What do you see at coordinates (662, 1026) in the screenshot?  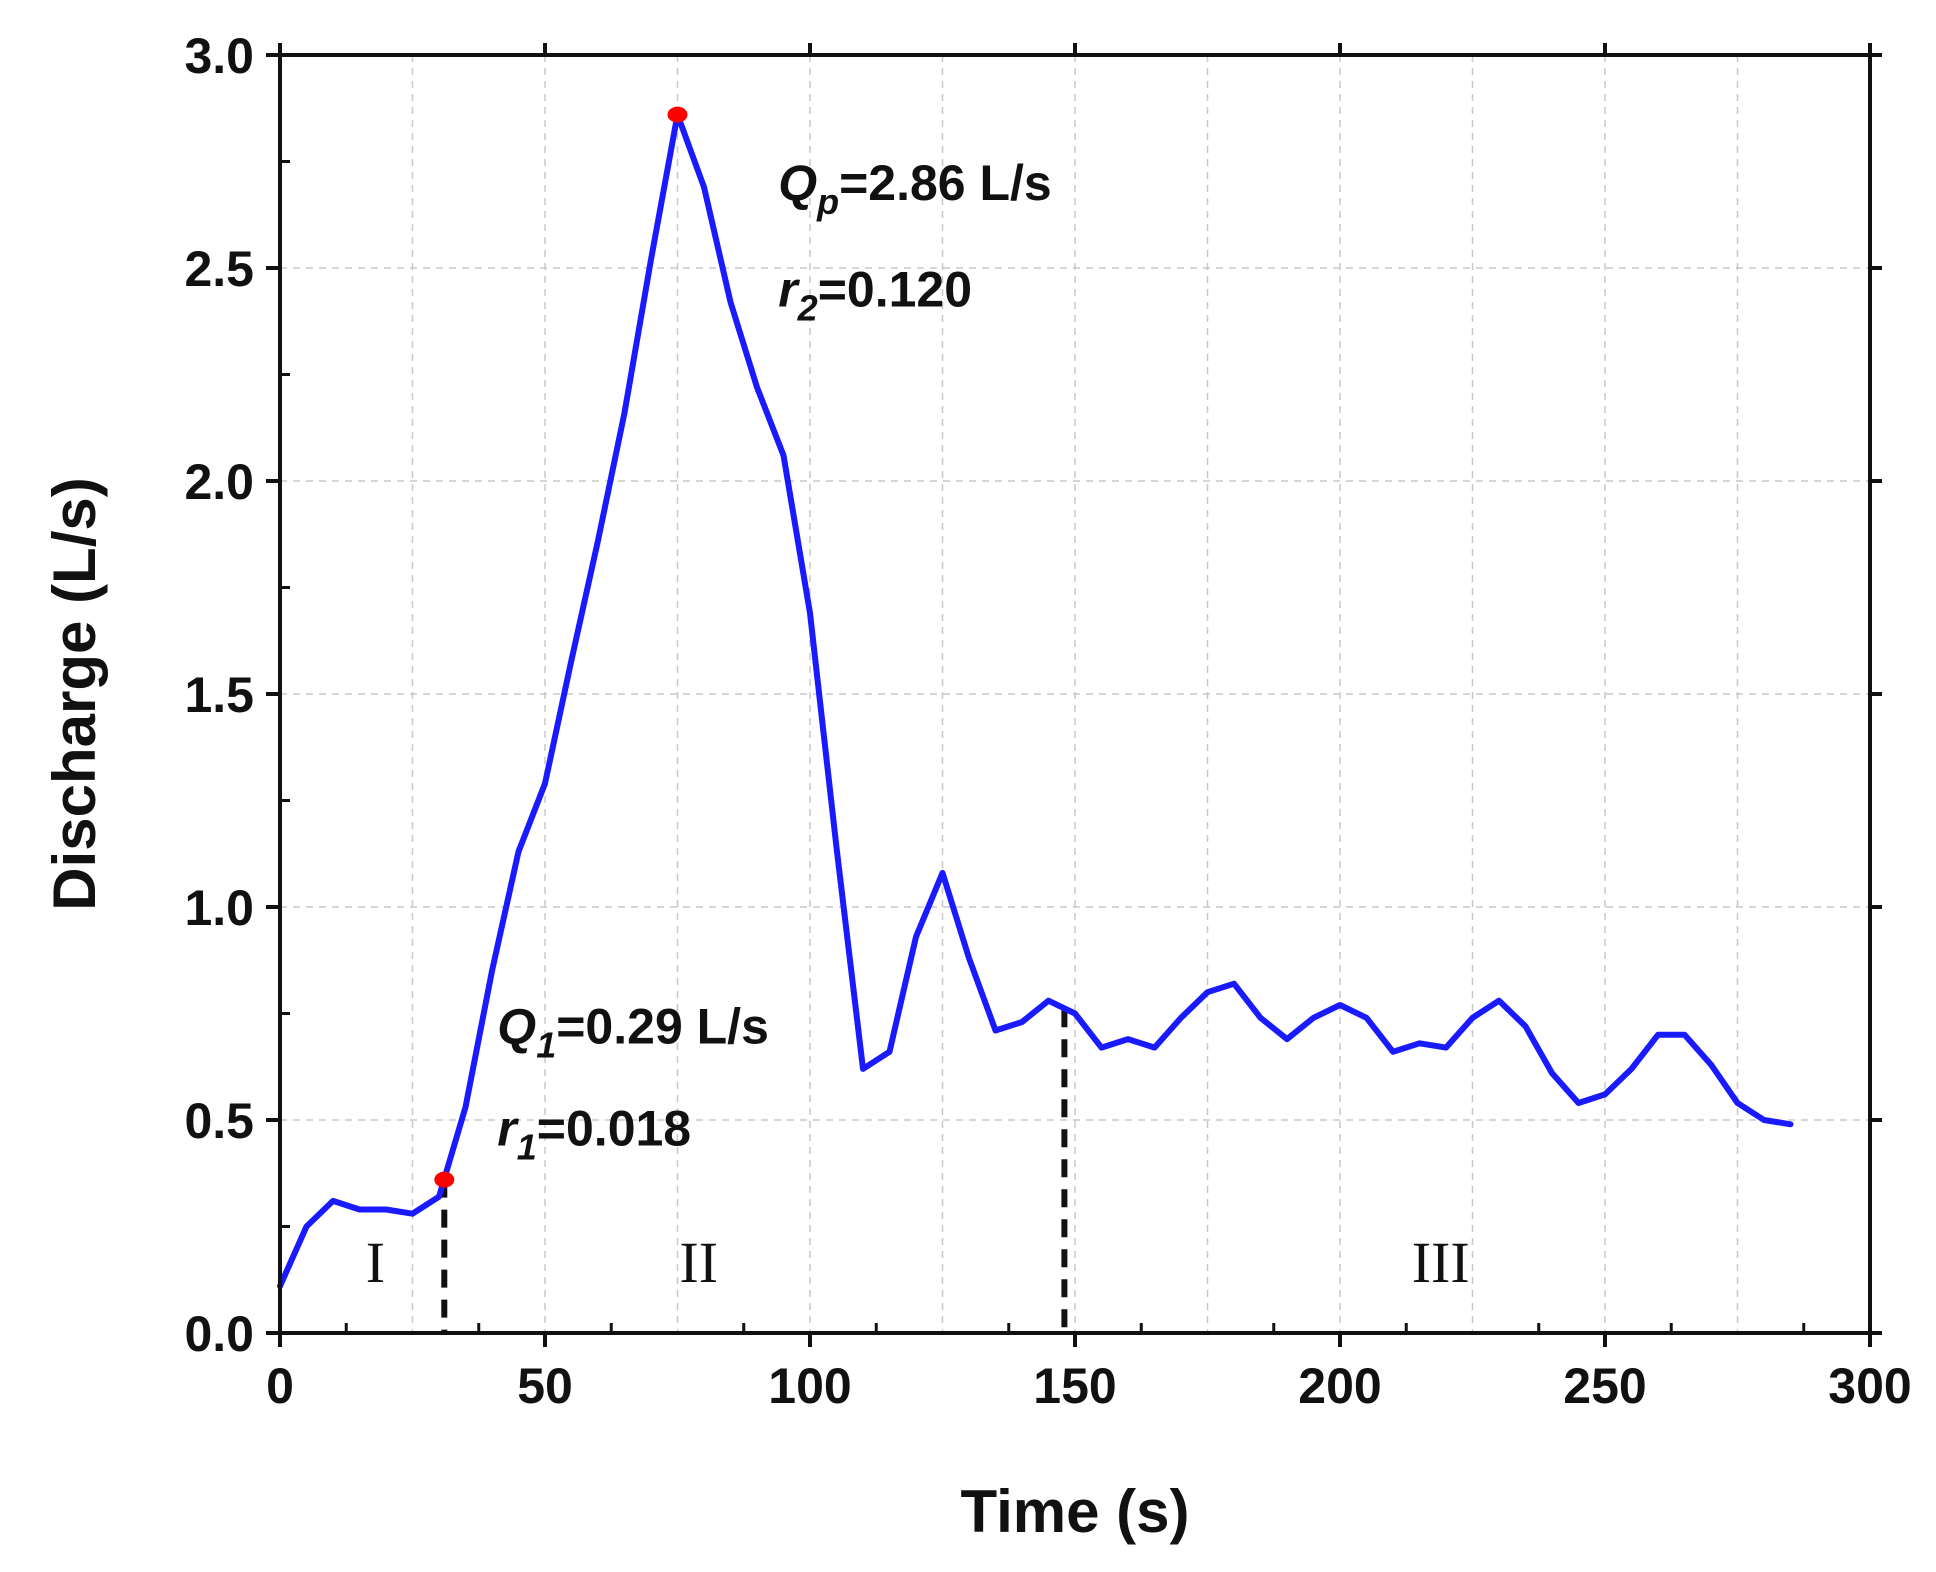 I see `annotation-value: =0.29 L/s` at bounding box center [662, 1026].